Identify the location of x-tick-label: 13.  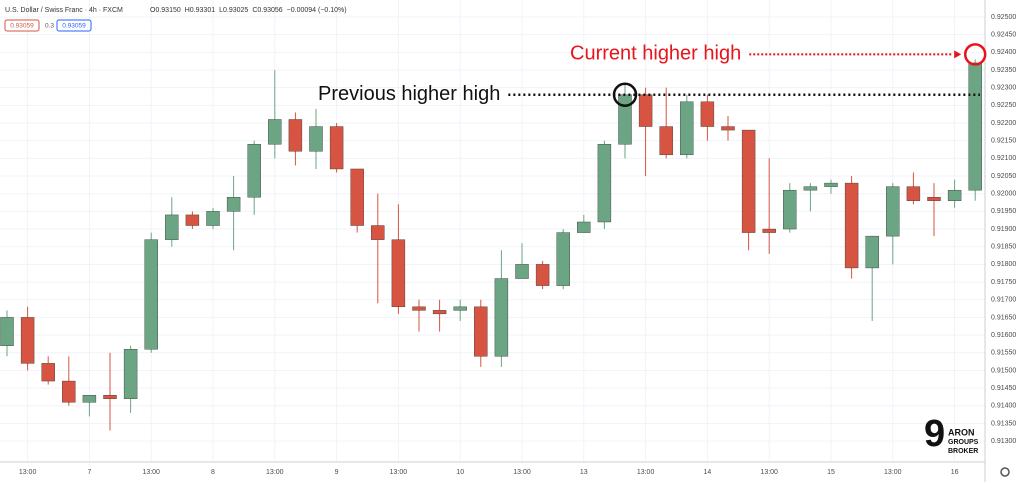
(584, 472).